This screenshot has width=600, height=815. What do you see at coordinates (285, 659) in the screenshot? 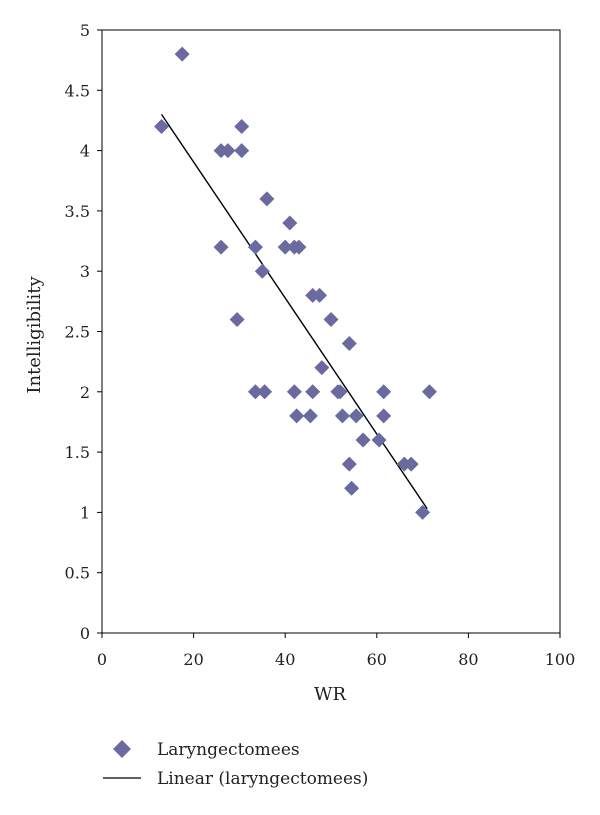
I see `x-tick-label: 40` at bounding box center [285, 659].